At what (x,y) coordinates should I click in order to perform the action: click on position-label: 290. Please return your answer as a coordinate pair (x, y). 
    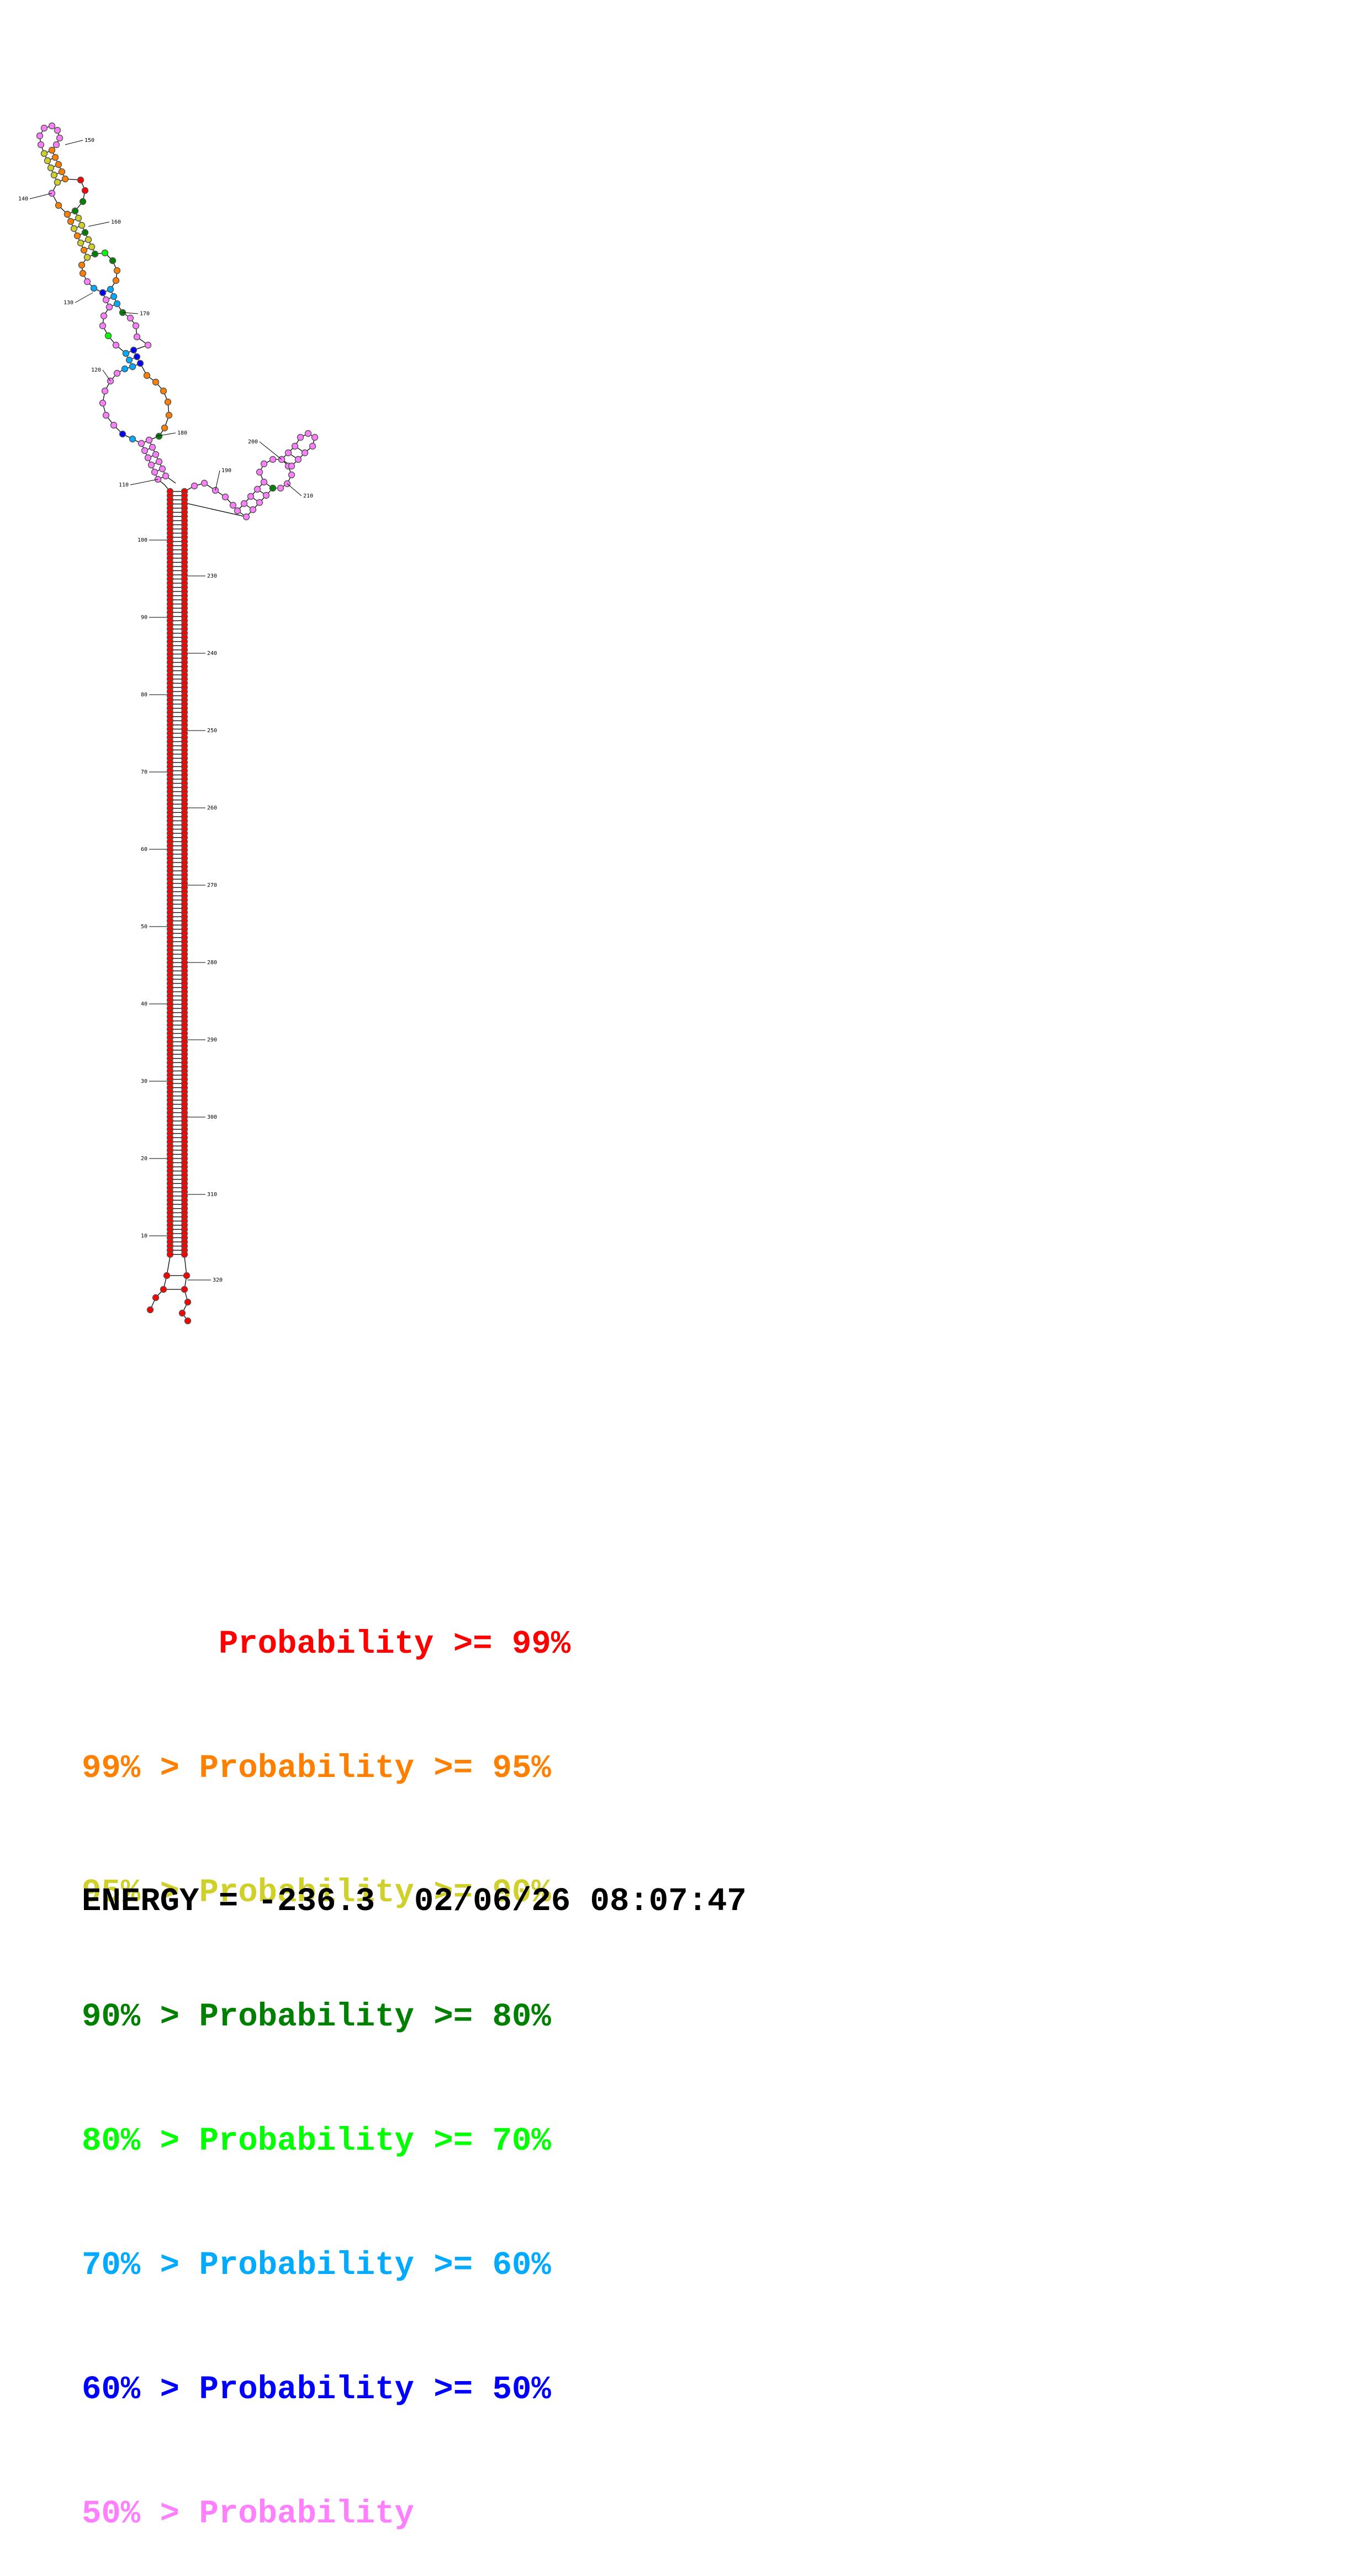
    Looking at the image, I should click on (212, 1040).